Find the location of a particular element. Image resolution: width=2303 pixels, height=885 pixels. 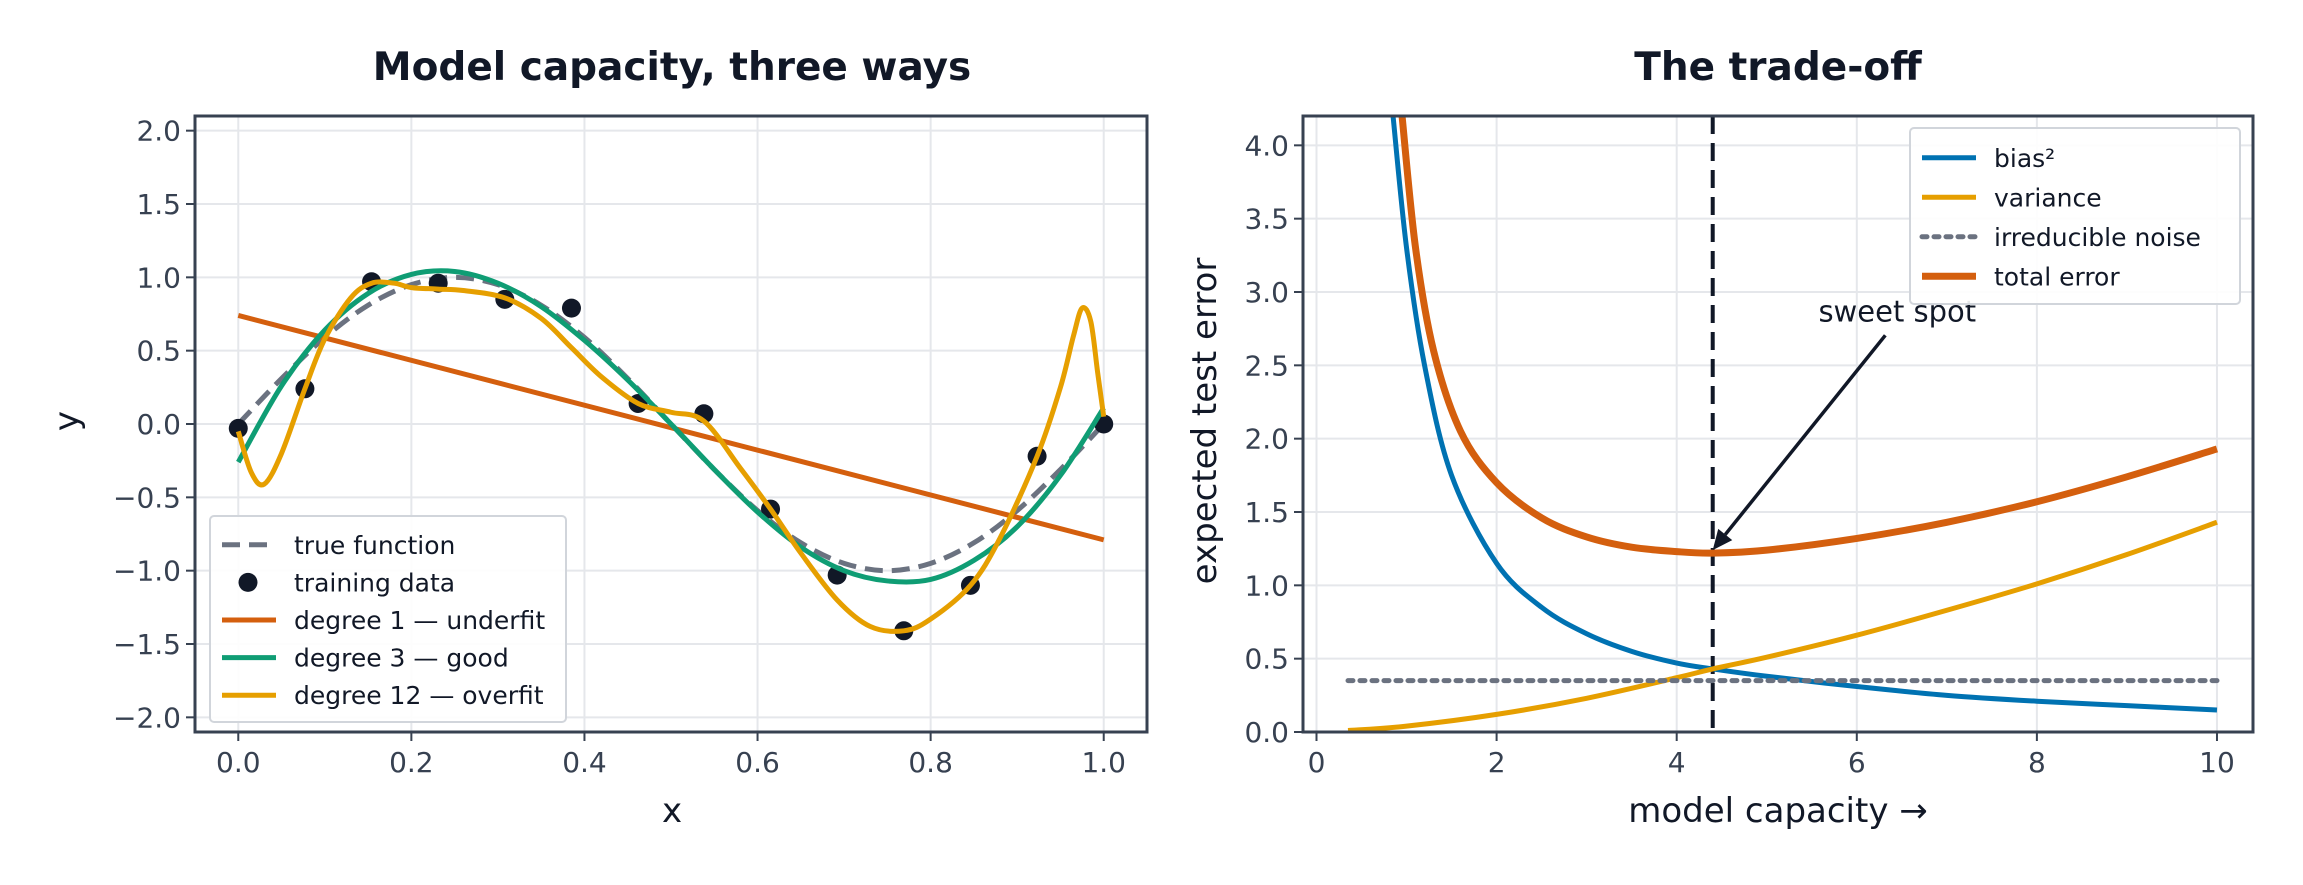

right-y-tick-label: 2.5 is located at coordinates (1266, 365).